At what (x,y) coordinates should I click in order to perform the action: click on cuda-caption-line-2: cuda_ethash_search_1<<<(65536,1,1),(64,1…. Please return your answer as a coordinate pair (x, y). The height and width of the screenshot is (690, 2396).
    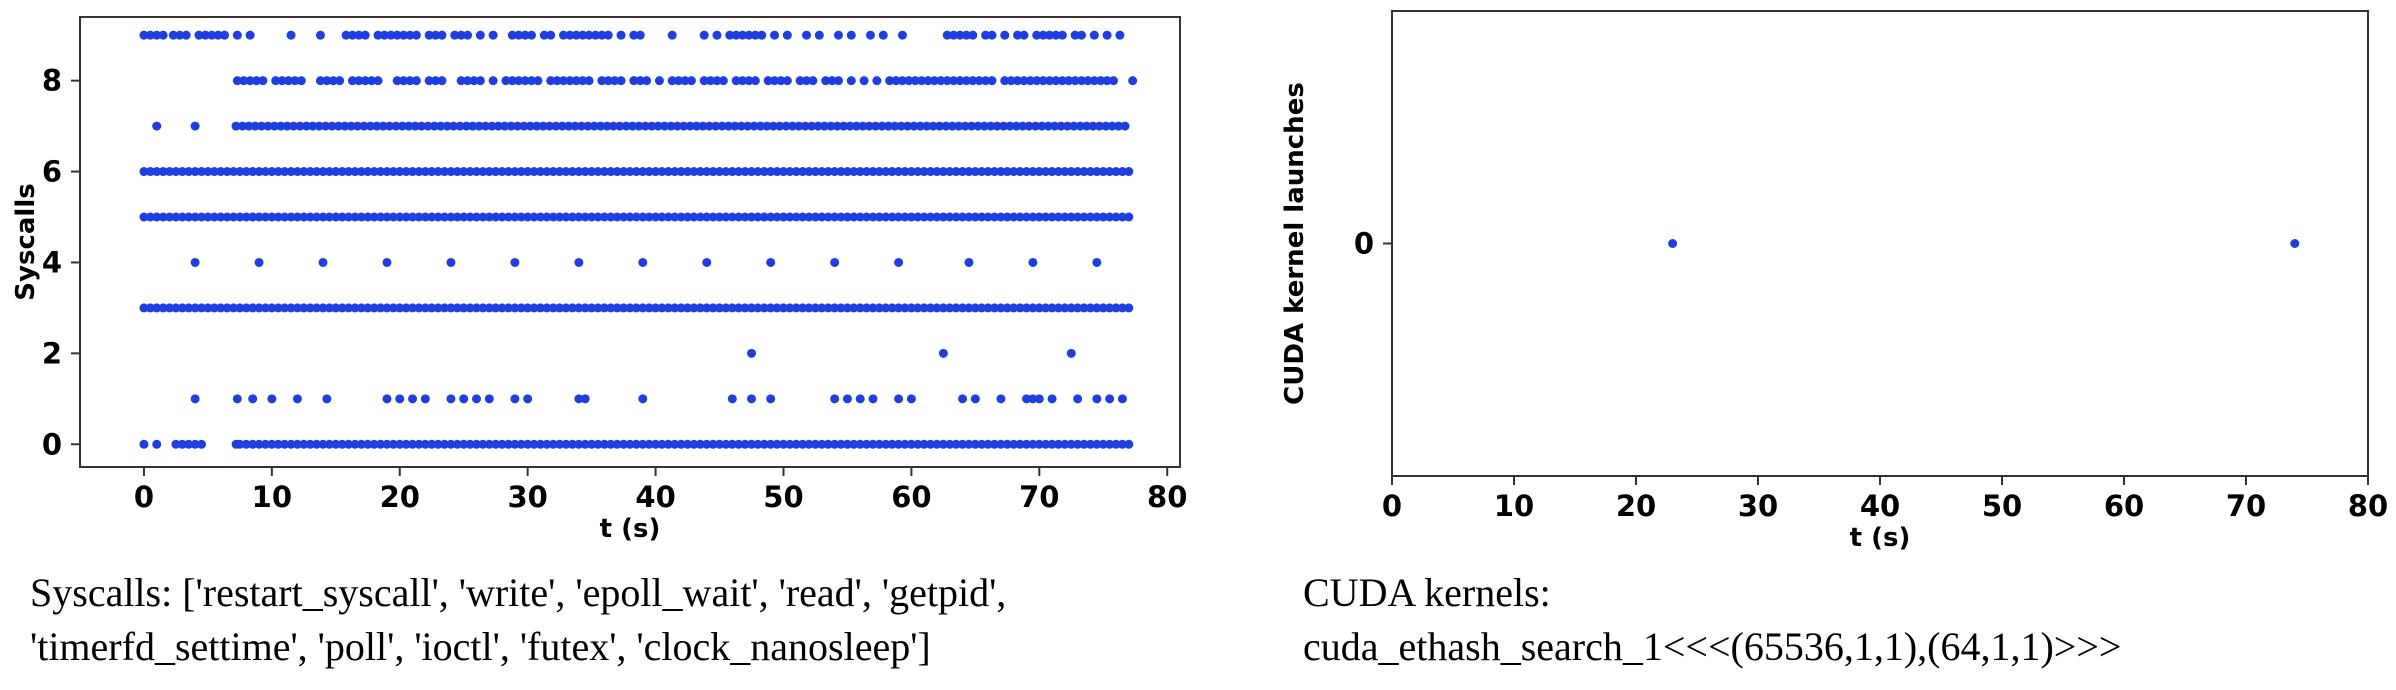
    Looking at the image, I should click on (1712, 646).